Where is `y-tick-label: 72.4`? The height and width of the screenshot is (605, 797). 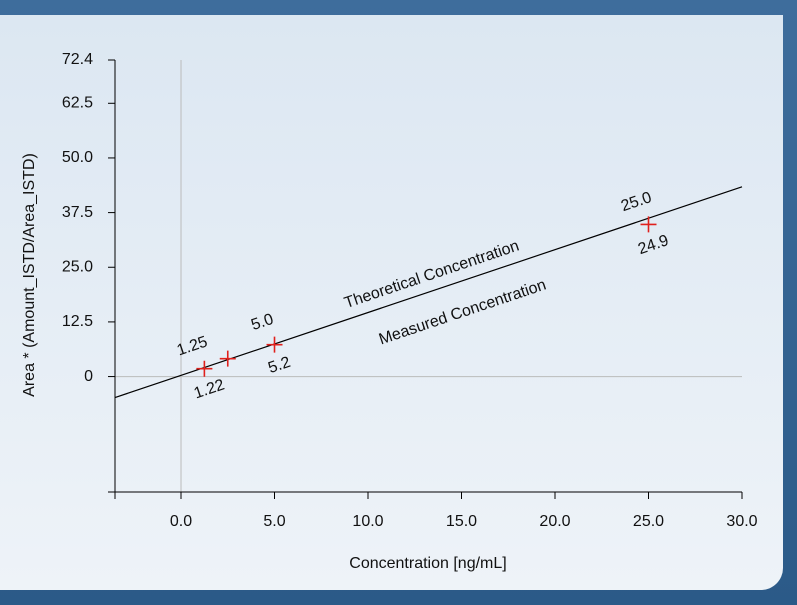
y-tick-label: 72.4 is located at coordinates (77, 59).